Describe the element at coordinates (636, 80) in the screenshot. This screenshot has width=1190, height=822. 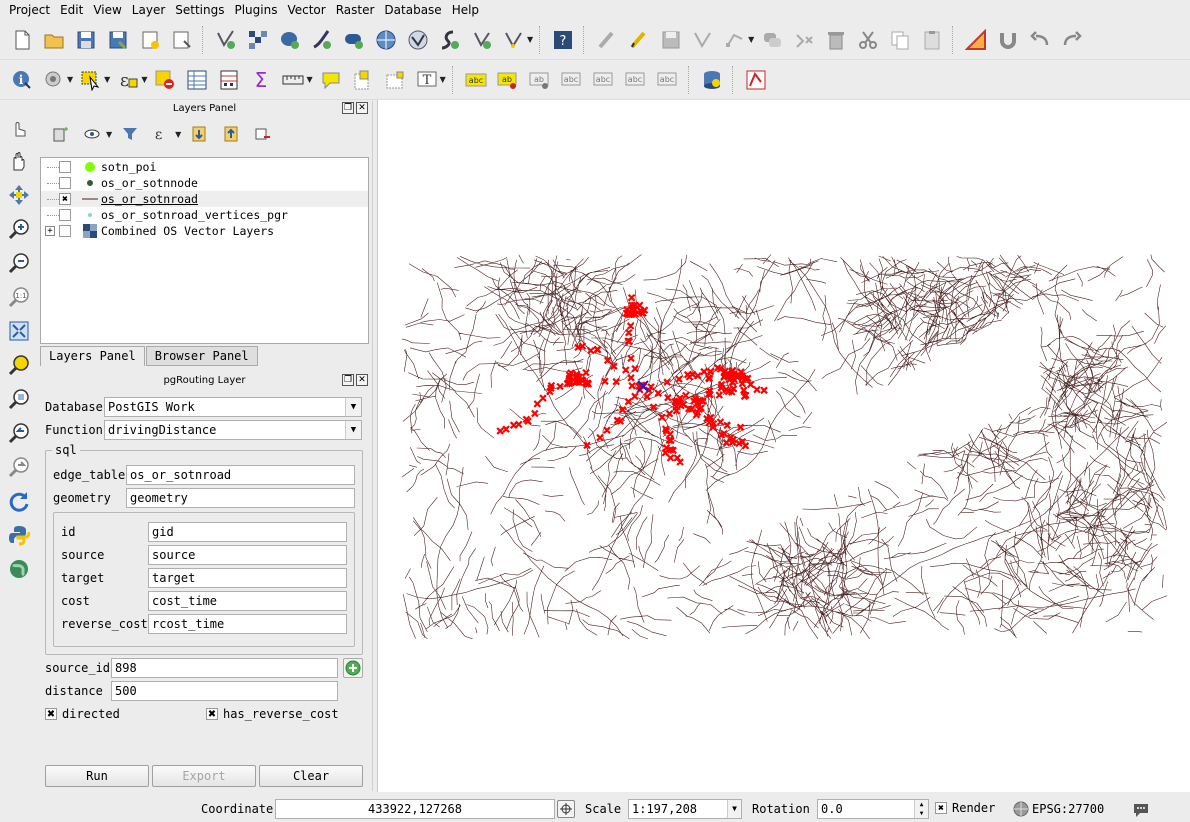
I see `rotate-label-icon: abc` at that location.